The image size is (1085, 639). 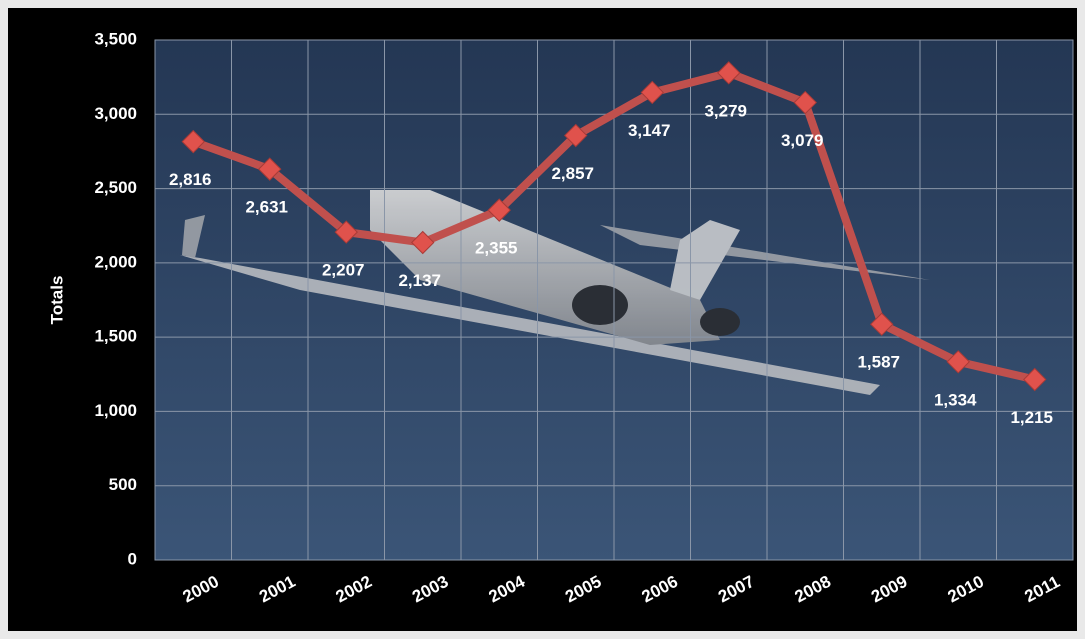 I want to click on data-label: 3,079, so click(x=802, y=140).